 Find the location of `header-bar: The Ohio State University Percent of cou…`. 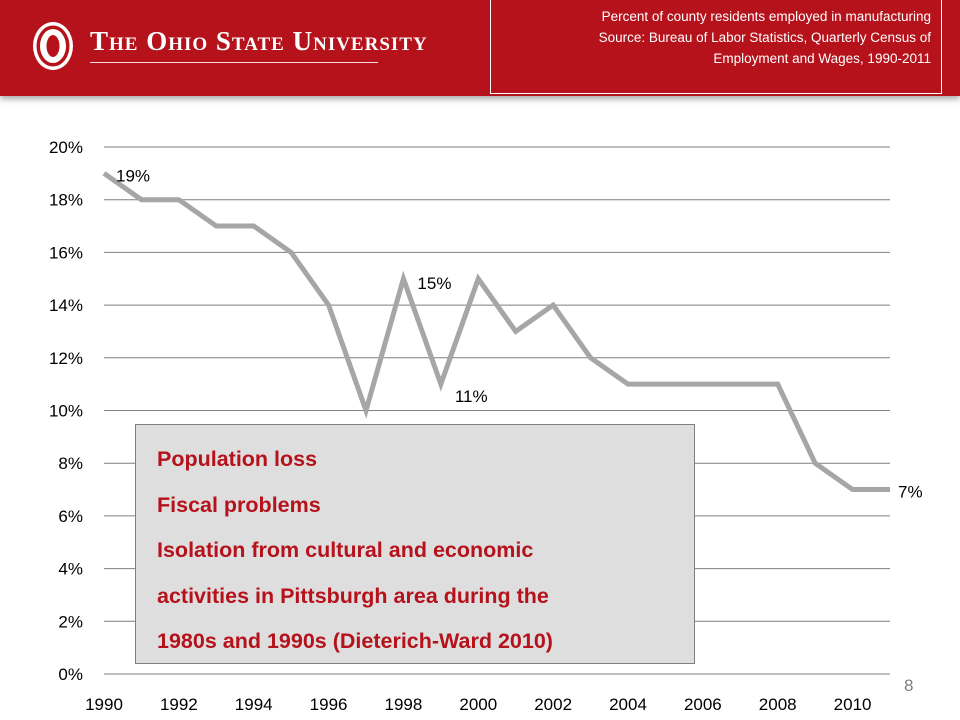

header-bar: The Ohio State University Percent of cou… is located at coordinates (480, 48).